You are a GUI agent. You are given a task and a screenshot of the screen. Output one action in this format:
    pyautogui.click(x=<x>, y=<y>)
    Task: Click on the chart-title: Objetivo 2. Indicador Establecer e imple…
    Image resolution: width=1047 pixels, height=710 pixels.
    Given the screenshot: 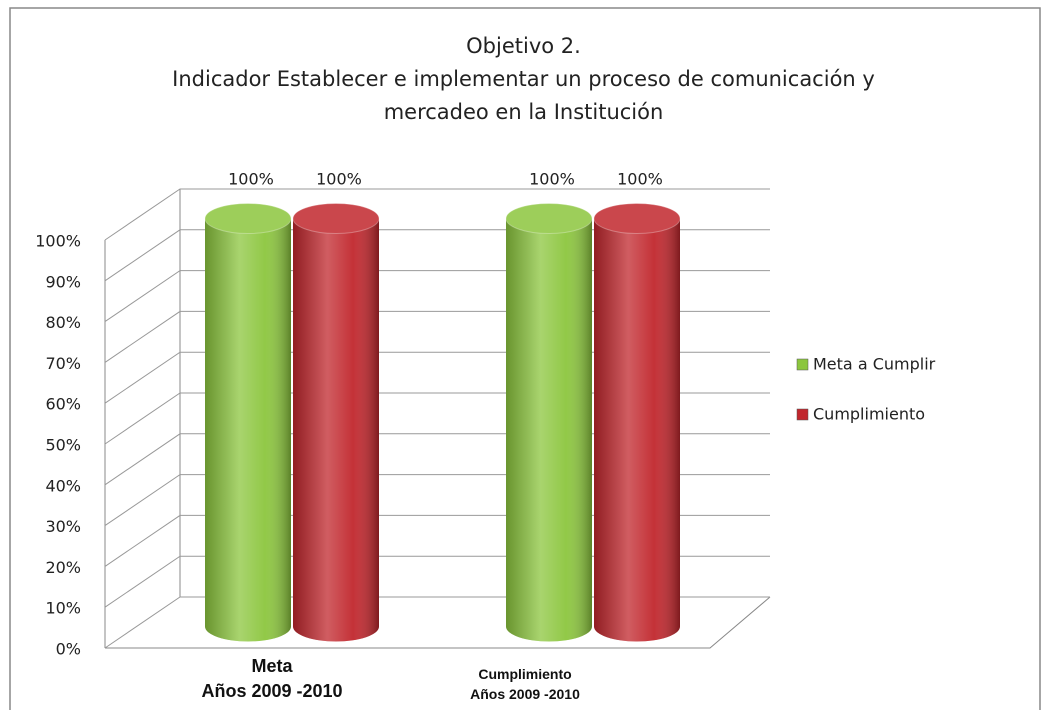 What is the action you would take?
    pyautogui.click(x=523, y=79)
    